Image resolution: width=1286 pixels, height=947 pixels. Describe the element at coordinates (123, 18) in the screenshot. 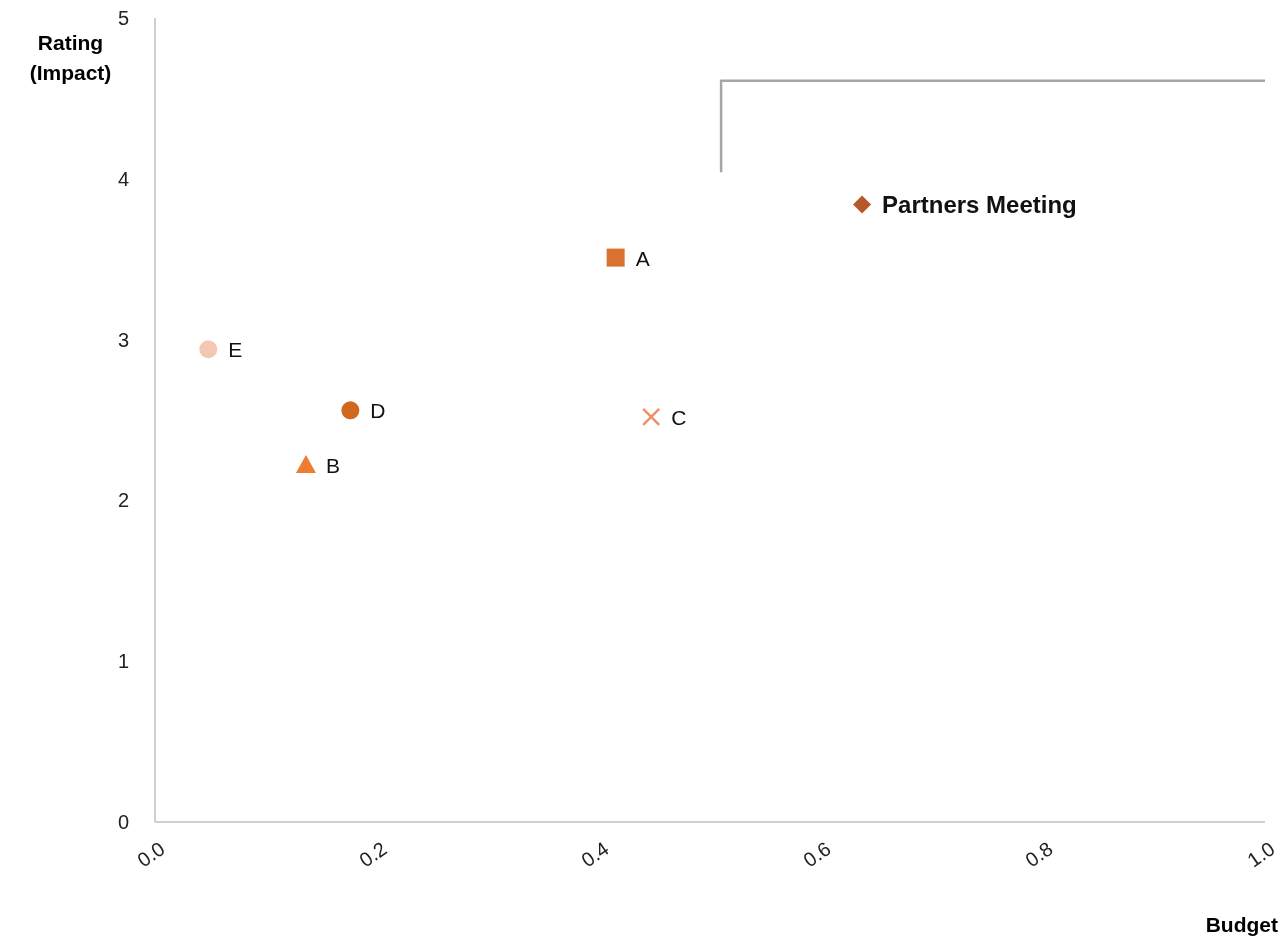

I see `y-tick-label: 5` at that location.